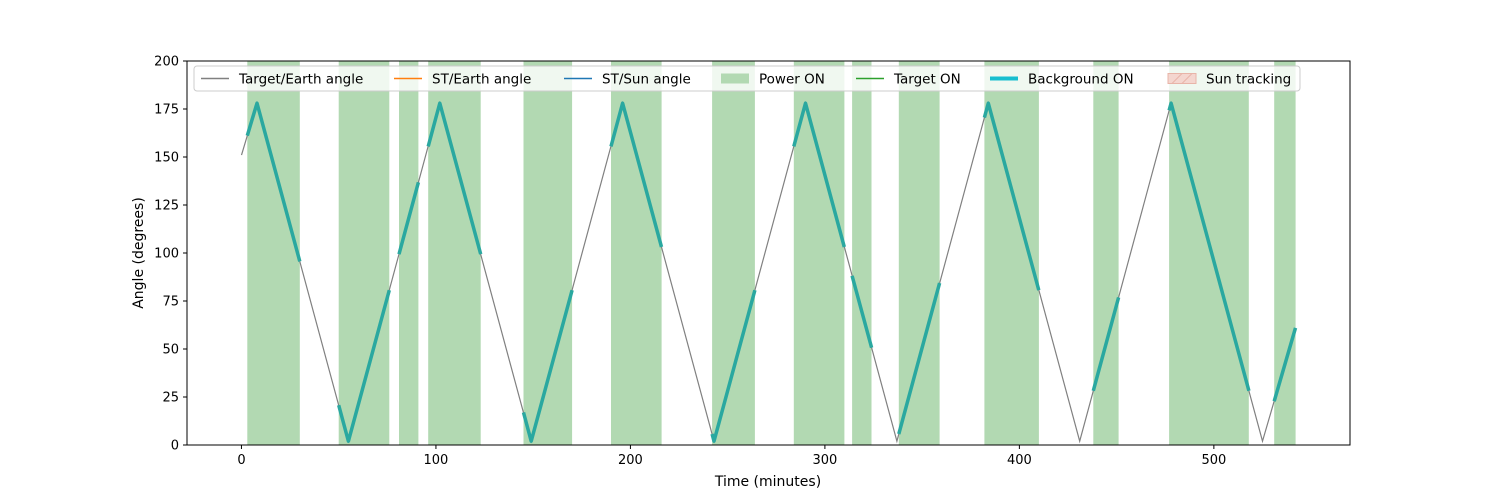  Describe the element at coordinates (731, 456) in the screenshot. I see `x-axis: 0 100 200 300 400 500` at that location.